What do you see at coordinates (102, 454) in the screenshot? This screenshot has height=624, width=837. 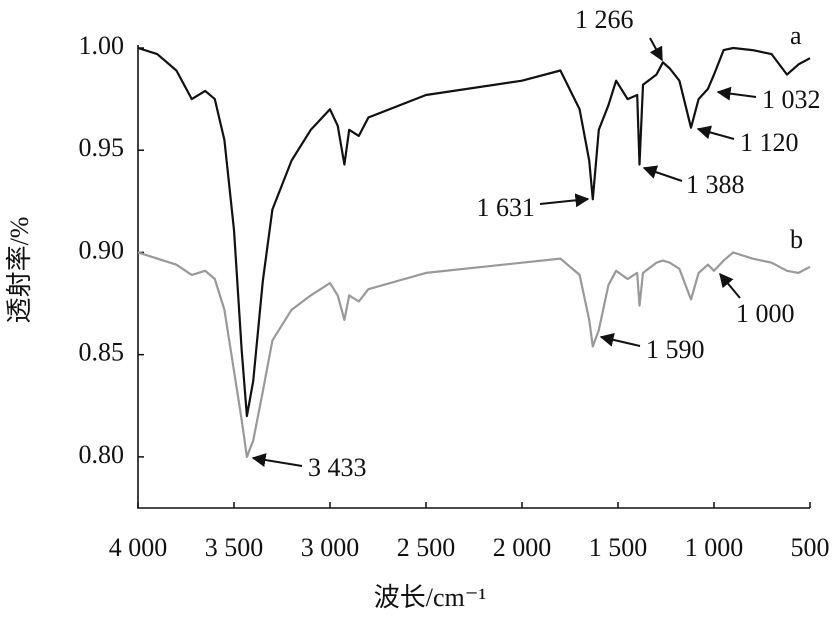 I see `y-tick-label: 0.80` at bounding box center [102, 454].